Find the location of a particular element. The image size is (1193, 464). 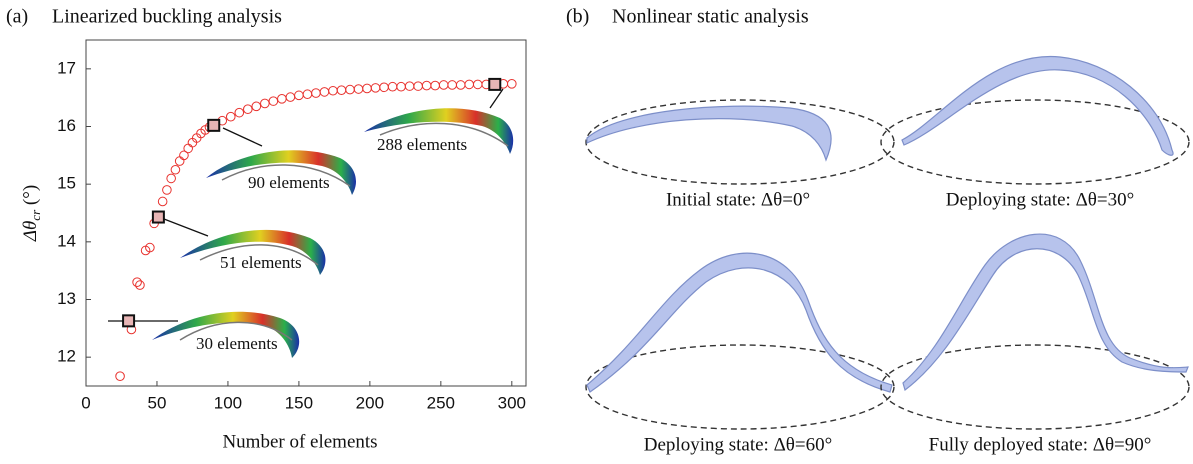

y-tick-label: 16 is located at coordinates (66, 125).